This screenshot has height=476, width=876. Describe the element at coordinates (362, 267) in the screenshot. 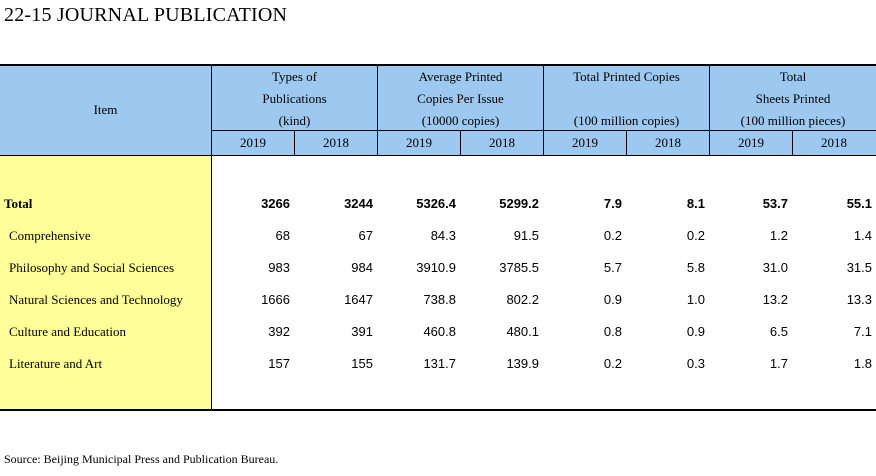

I see `table-cell: 984` at that location.